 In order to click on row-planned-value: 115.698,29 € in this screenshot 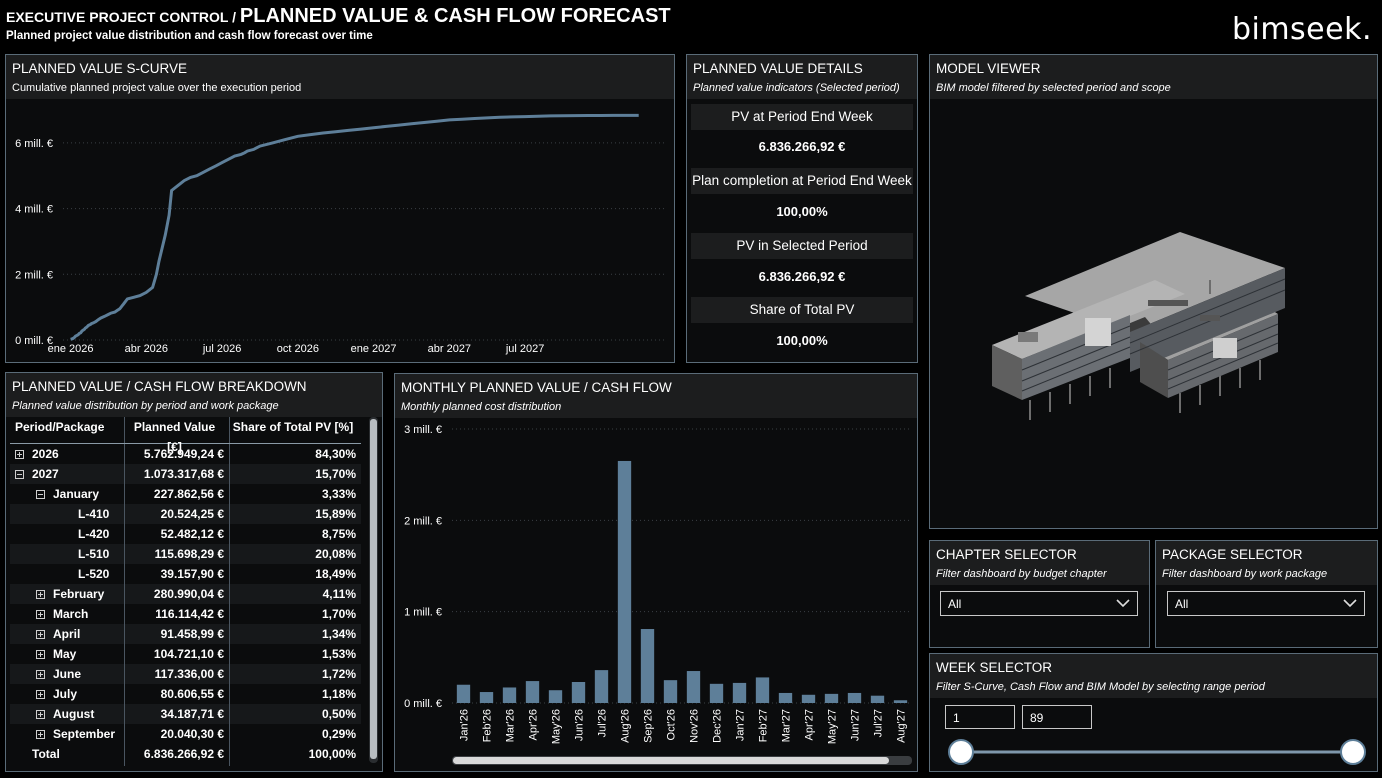, I will do `click(177, 554)`.